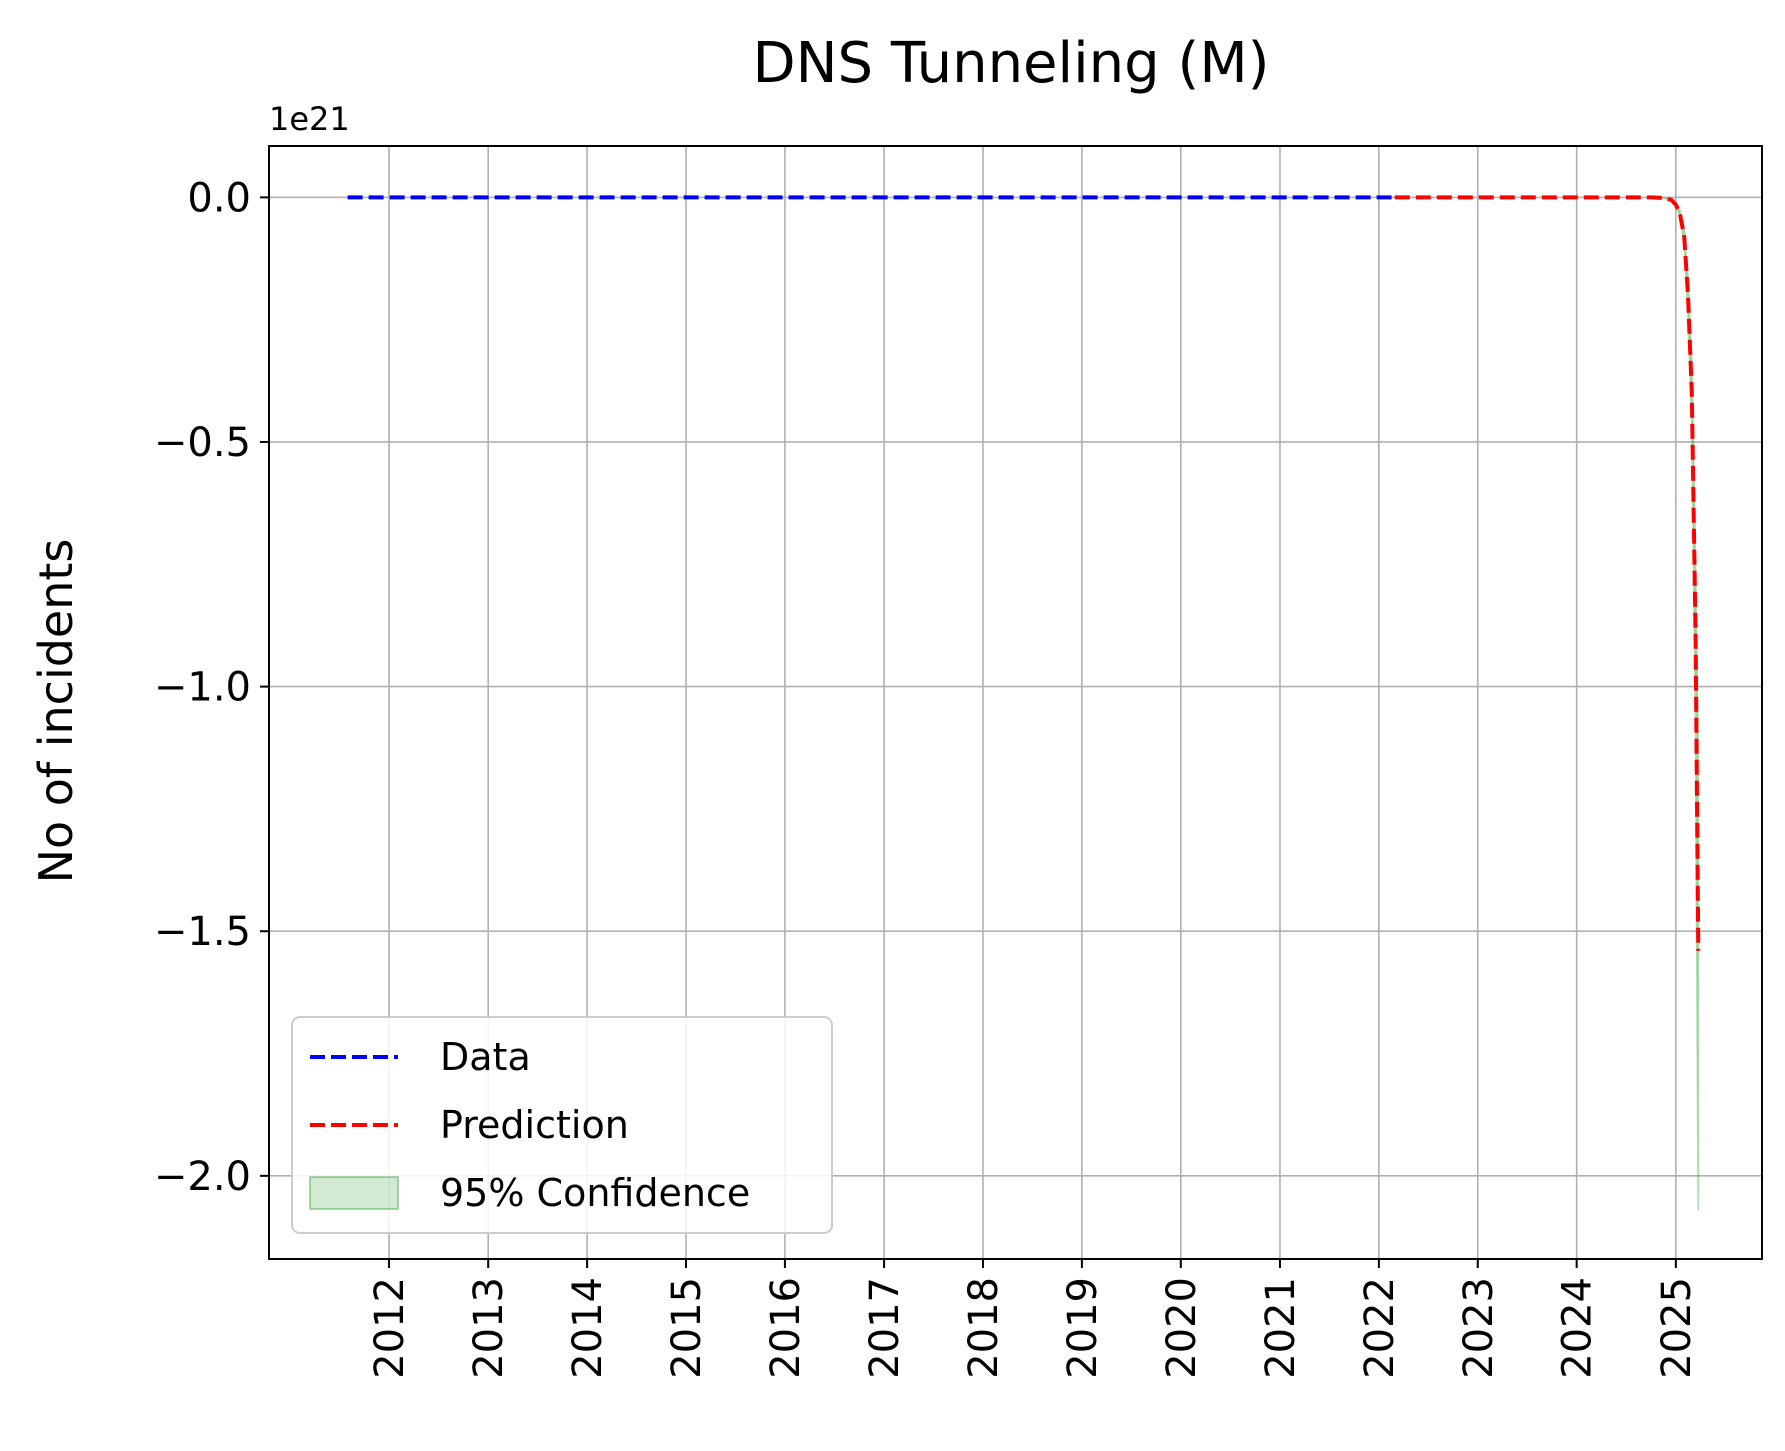 The height and width of the screenshot is (1451, 1785). I want to click on series-line-prediction, so click(1547, 573).